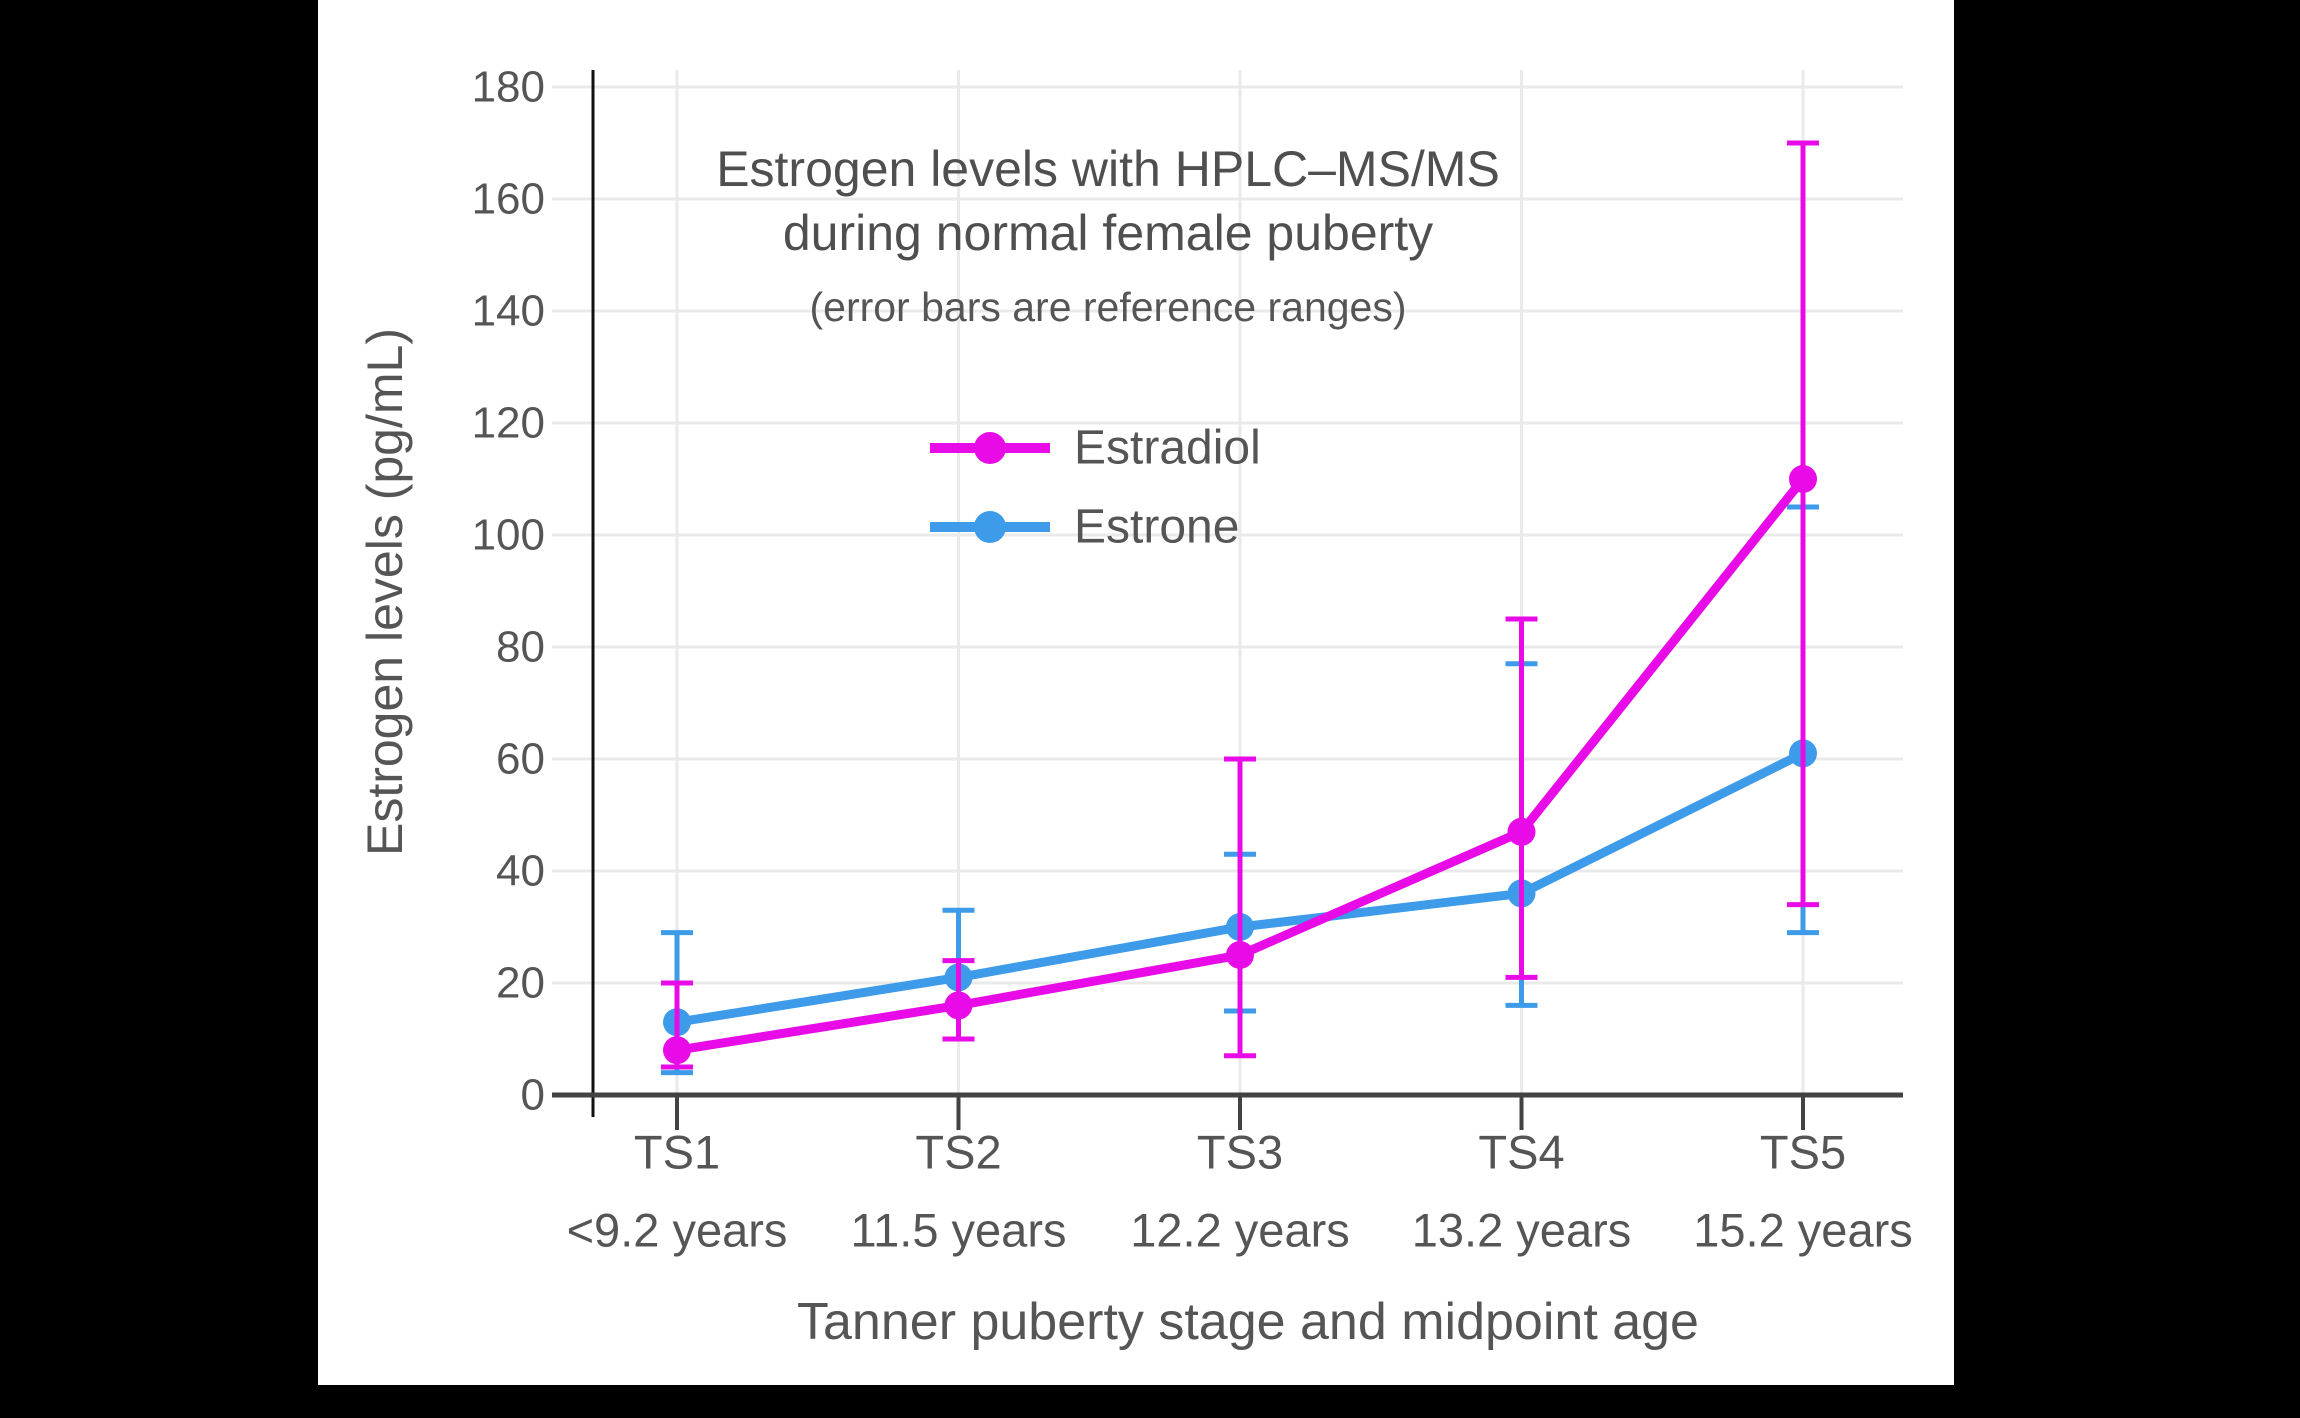  I want to click on legend-item-estradiol: Estradiol, so click(1095, 448).